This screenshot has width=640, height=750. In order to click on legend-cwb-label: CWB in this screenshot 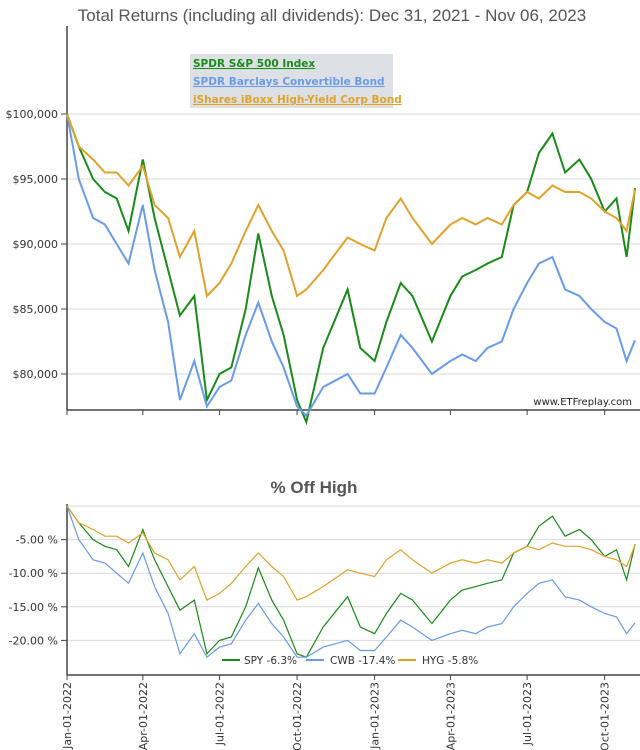, I will do `click(342, 661)`.